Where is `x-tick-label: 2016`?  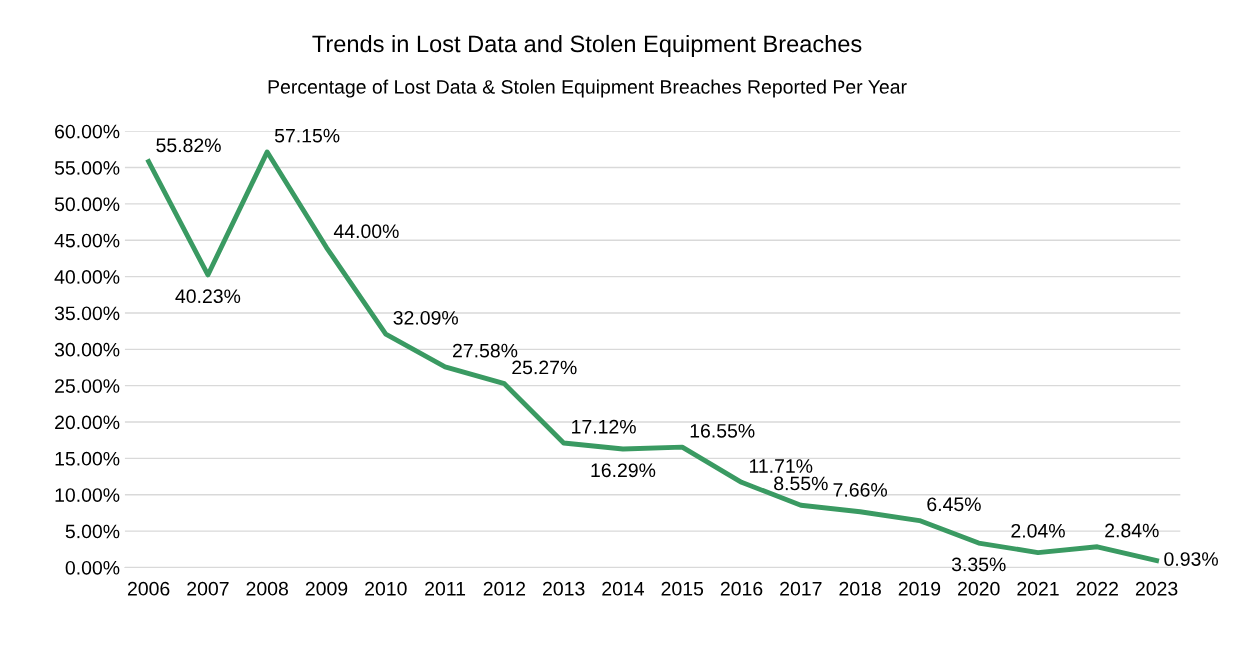 x-tick-label: 2016 is located at coordinates (741, 588).